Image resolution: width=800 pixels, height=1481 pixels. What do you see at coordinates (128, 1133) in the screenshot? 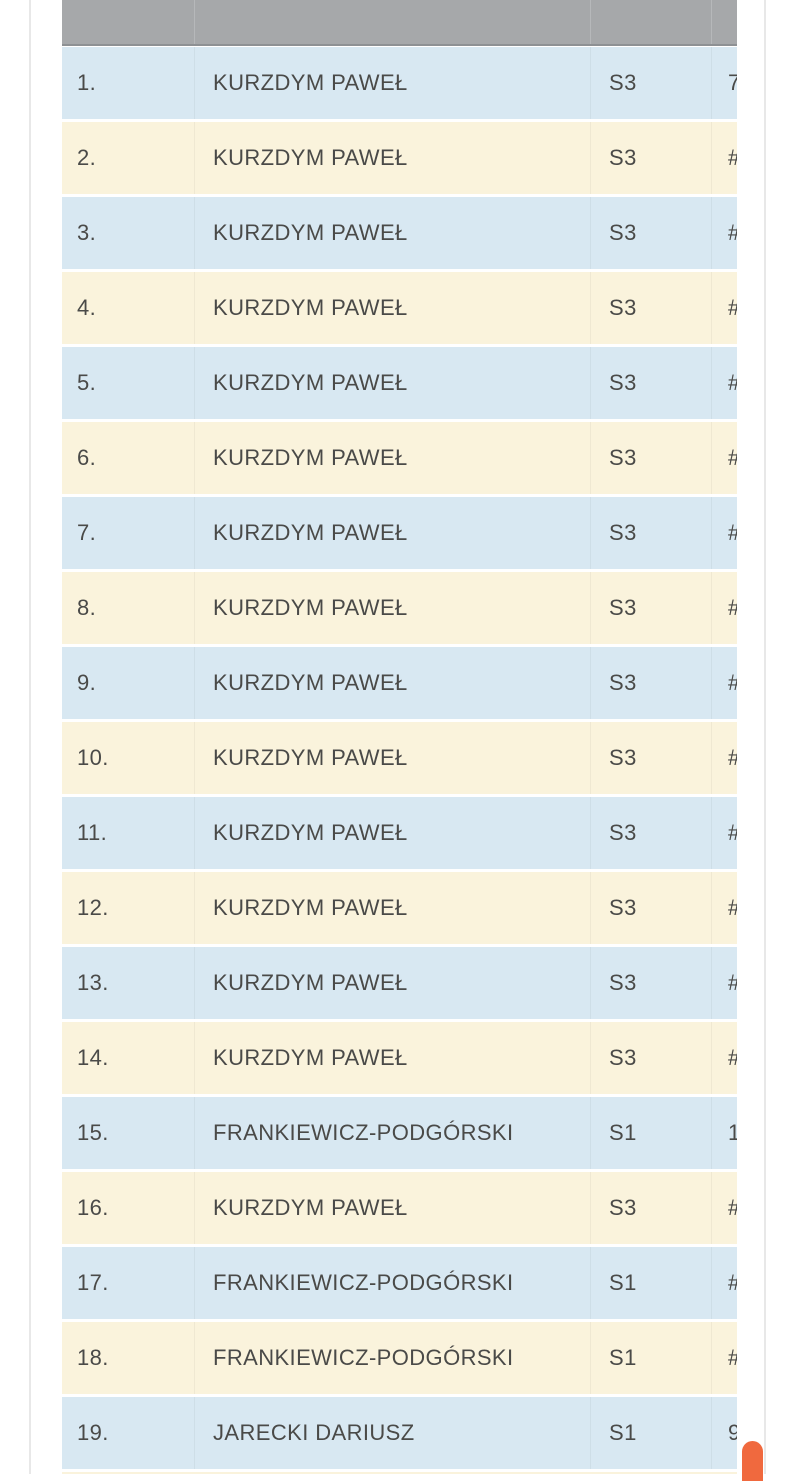
I see `rank-cell: 15.` at bounding box center [128, 1133].